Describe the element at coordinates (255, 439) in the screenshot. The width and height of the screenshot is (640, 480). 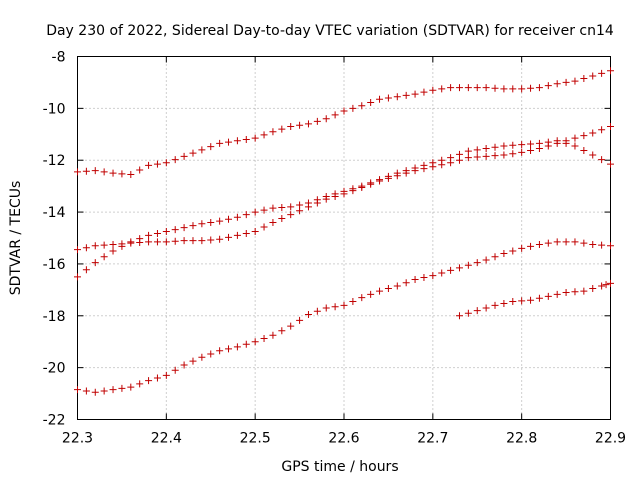
I see `x-tick-label: 22.5` at that location.